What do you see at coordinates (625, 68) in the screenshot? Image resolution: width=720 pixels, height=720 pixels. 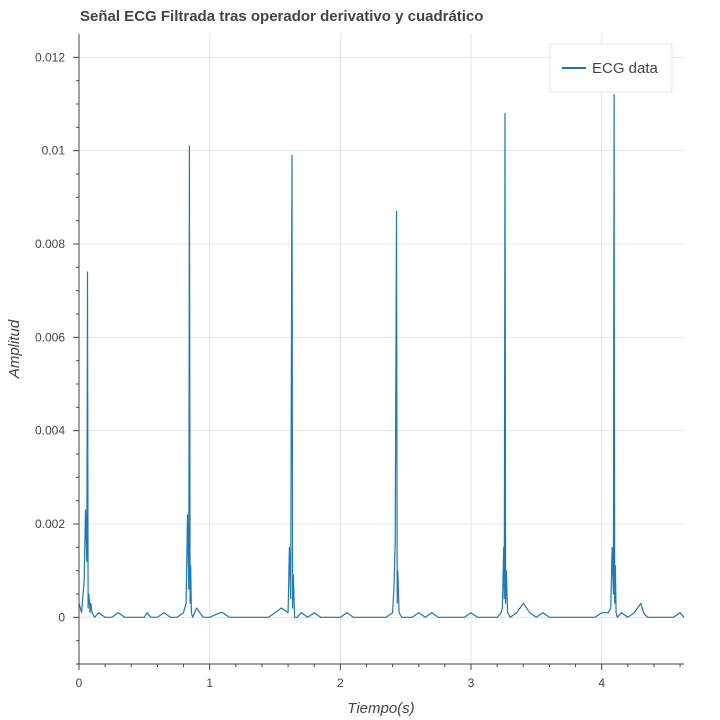 I see `legend-label-ecg-data: ECG data` at bounding box center [625, 68].